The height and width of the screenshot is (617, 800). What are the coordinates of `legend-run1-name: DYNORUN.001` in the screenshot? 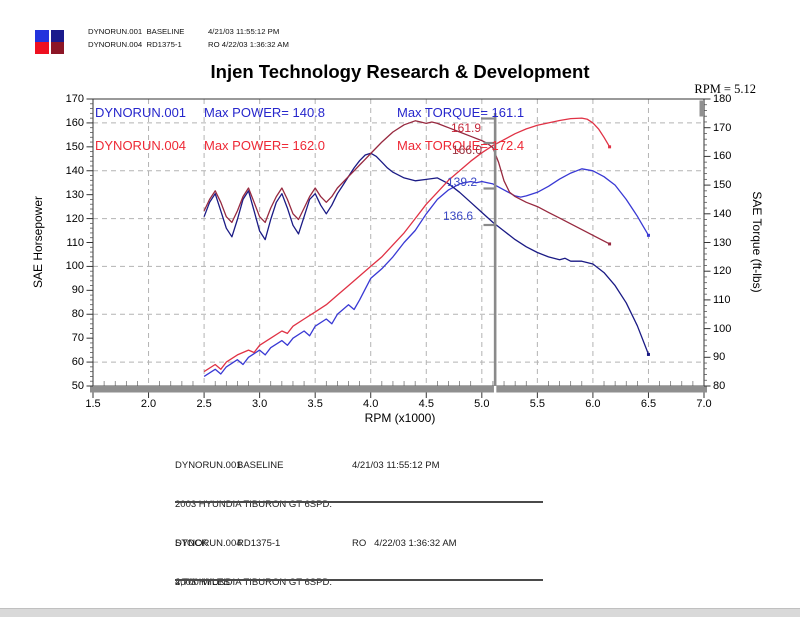 It's located at (141, 112).